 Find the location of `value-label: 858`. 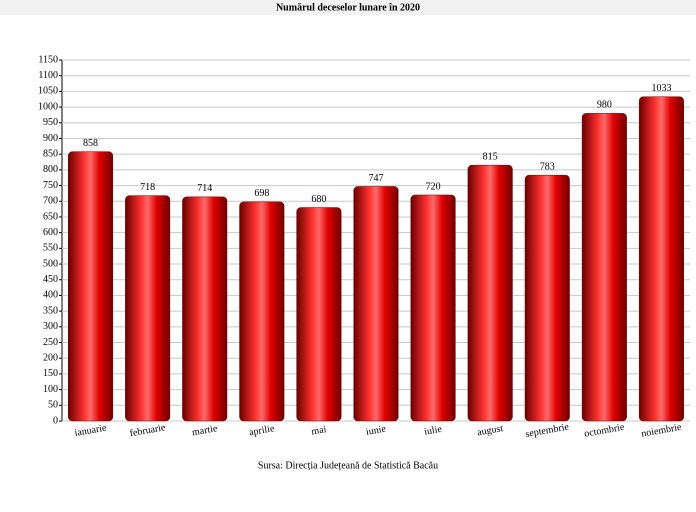

value-label: 858 is located at coordinates (90, 143).